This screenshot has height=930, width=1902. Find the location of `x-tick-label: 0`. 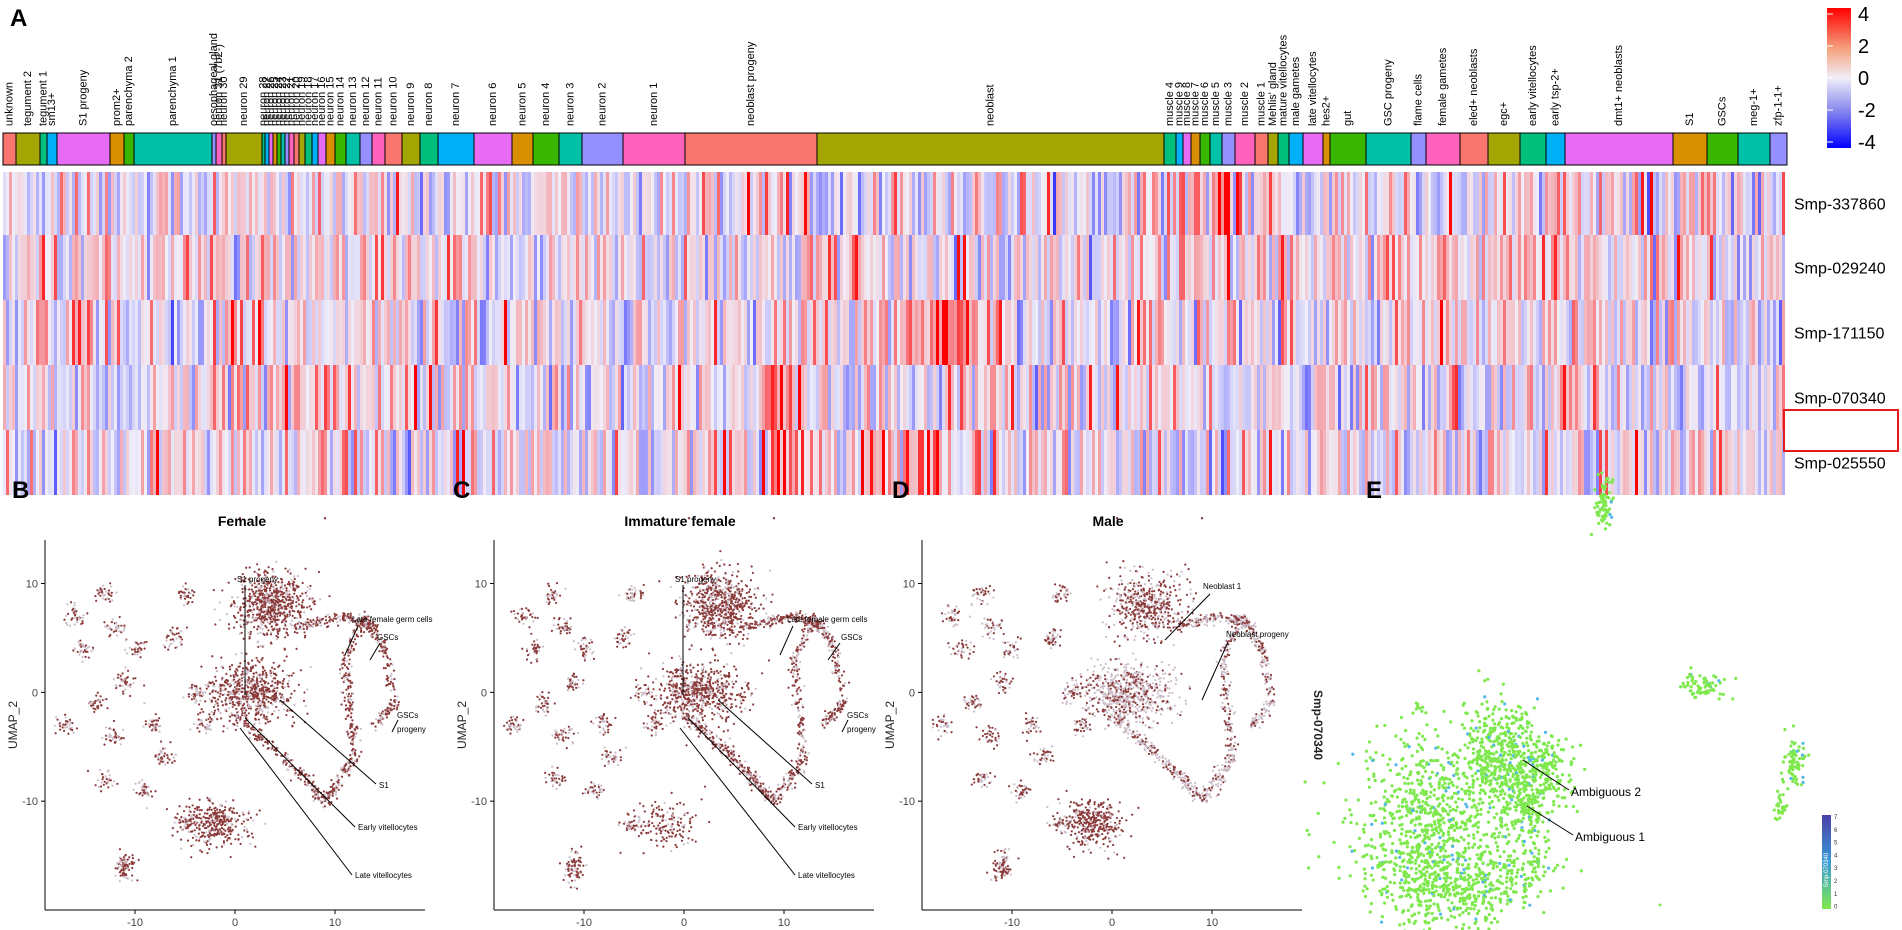

x-tick-label: 0 is located at coordinates (1112, 923).